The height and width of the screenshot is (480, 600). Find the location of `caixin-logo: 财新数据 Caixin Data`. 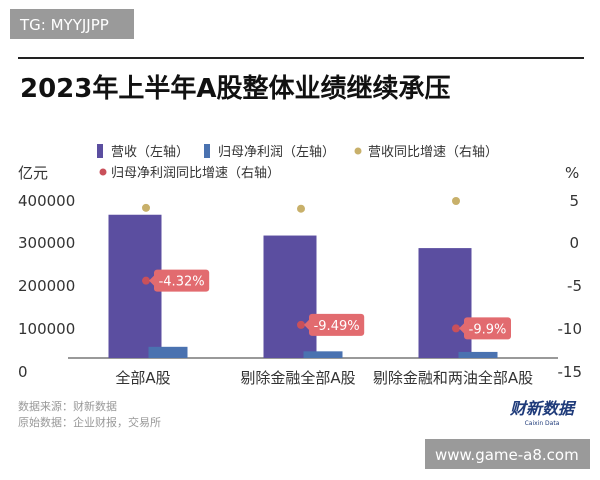

caixin-logo: 财新数据 Caixin Data is located at coordinates (543, 413).